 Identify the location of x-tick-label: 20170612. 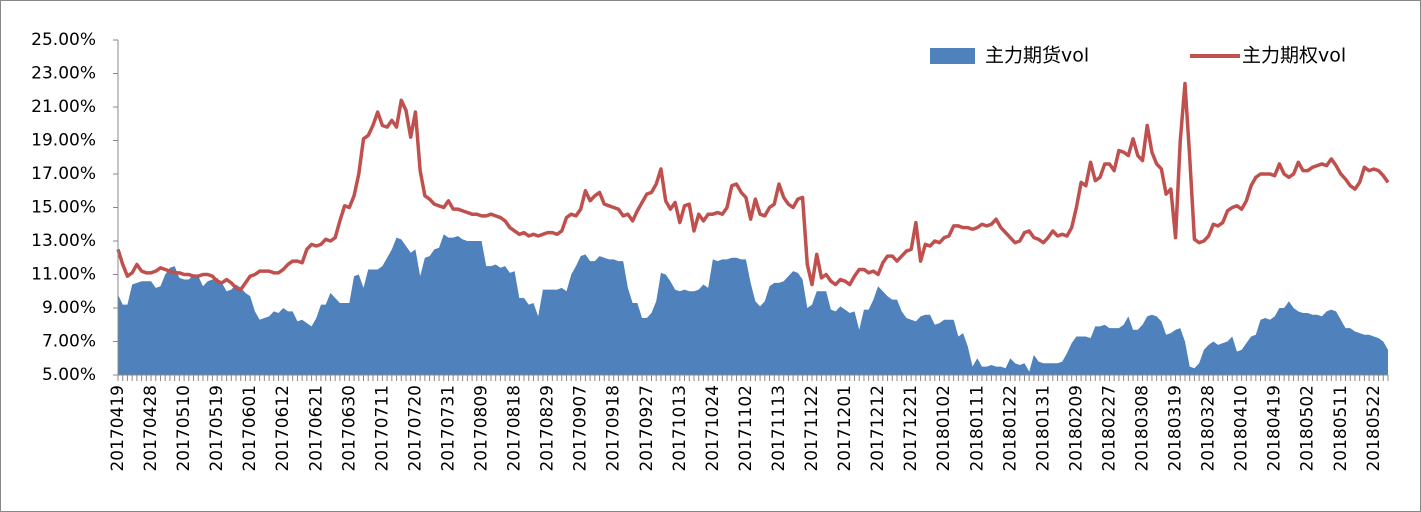
(283, 428).